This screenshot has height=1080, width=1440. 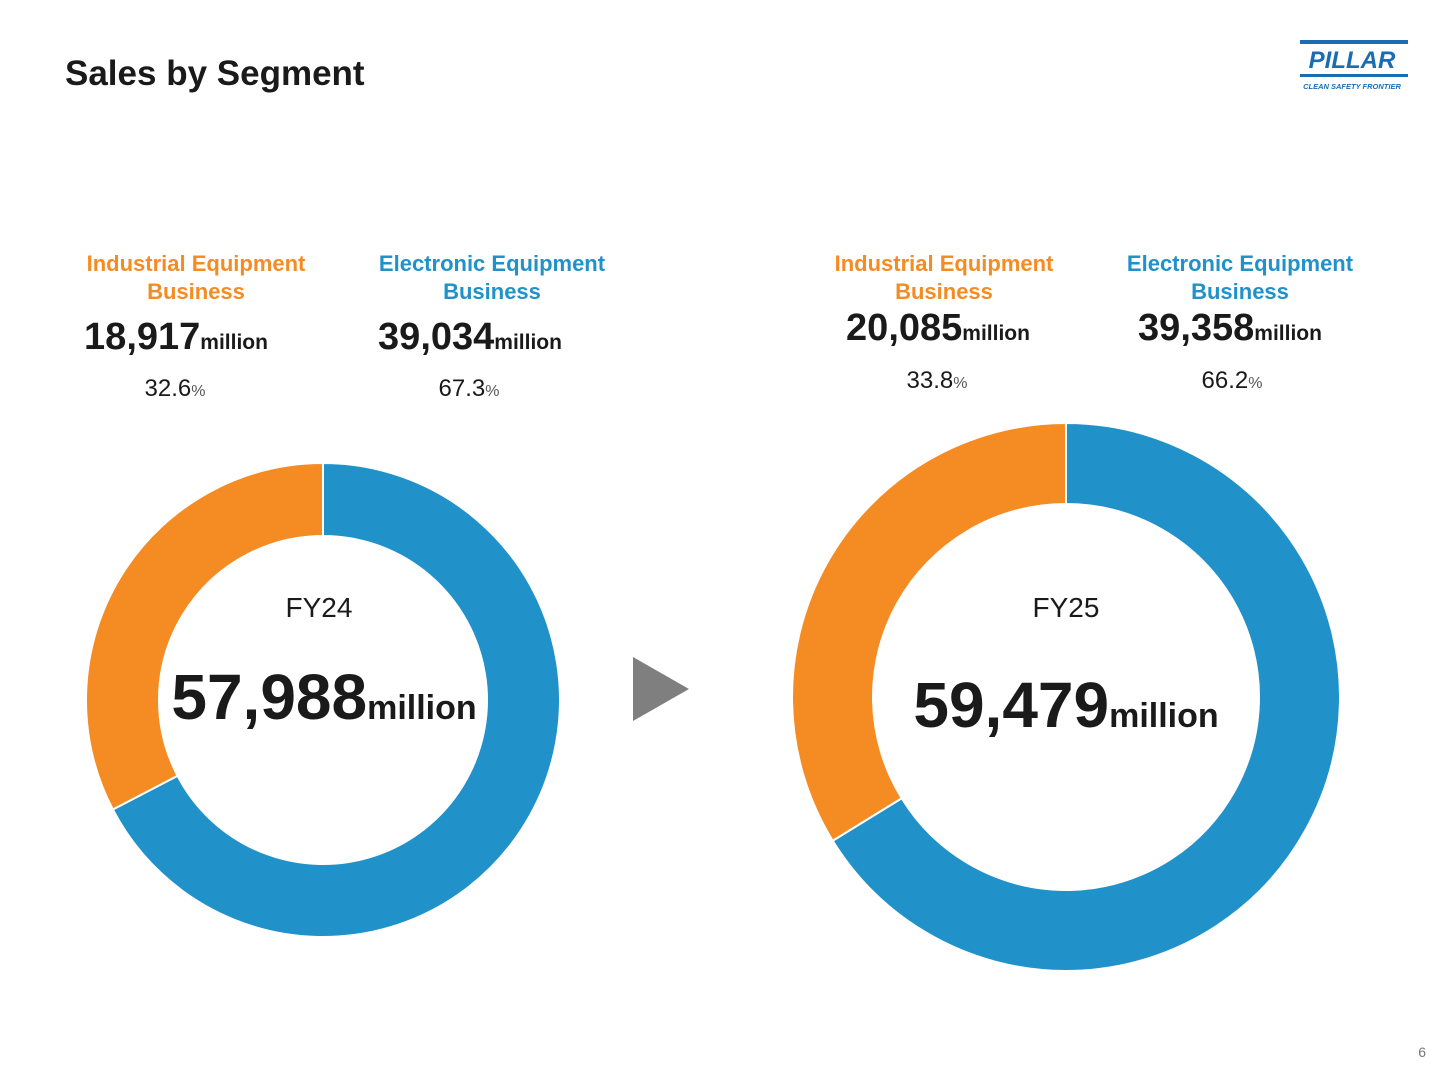 I want to click on fy24-total-amount: 57,988, so click(x=269, y=697).